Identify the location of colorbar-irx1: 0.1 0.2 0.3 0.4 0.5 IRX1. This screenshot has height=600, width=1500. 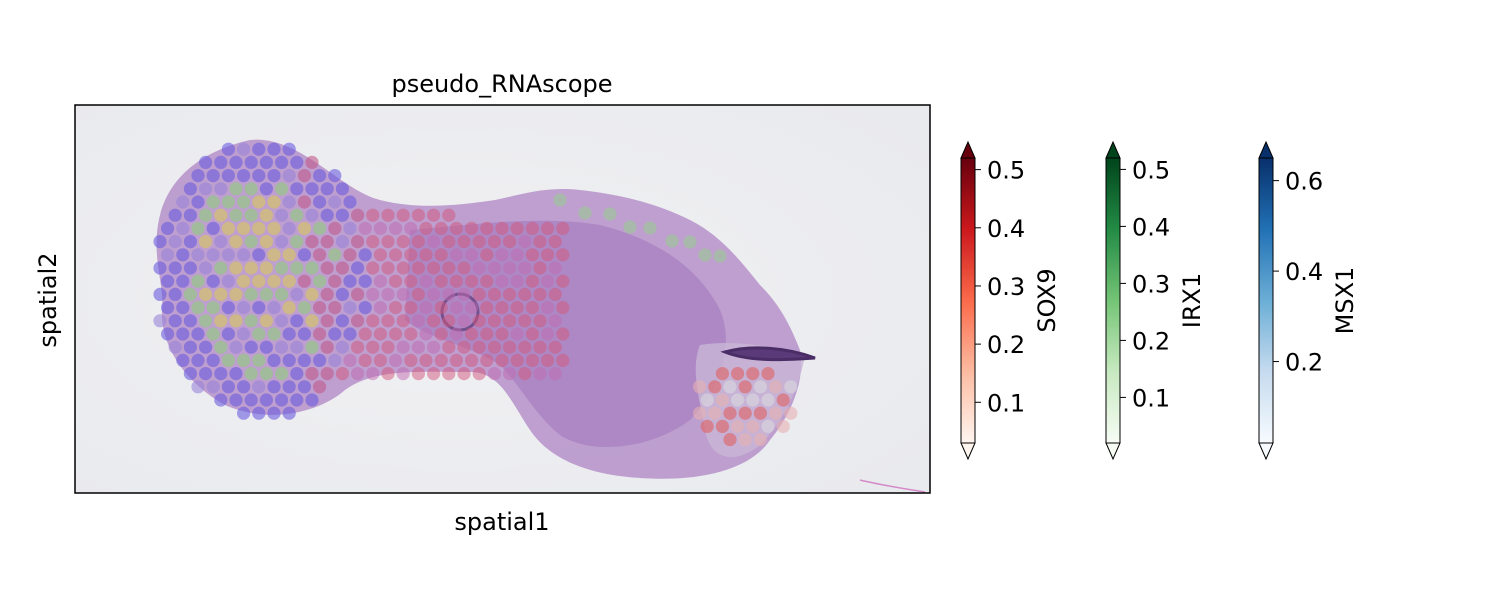
(1155, 300).